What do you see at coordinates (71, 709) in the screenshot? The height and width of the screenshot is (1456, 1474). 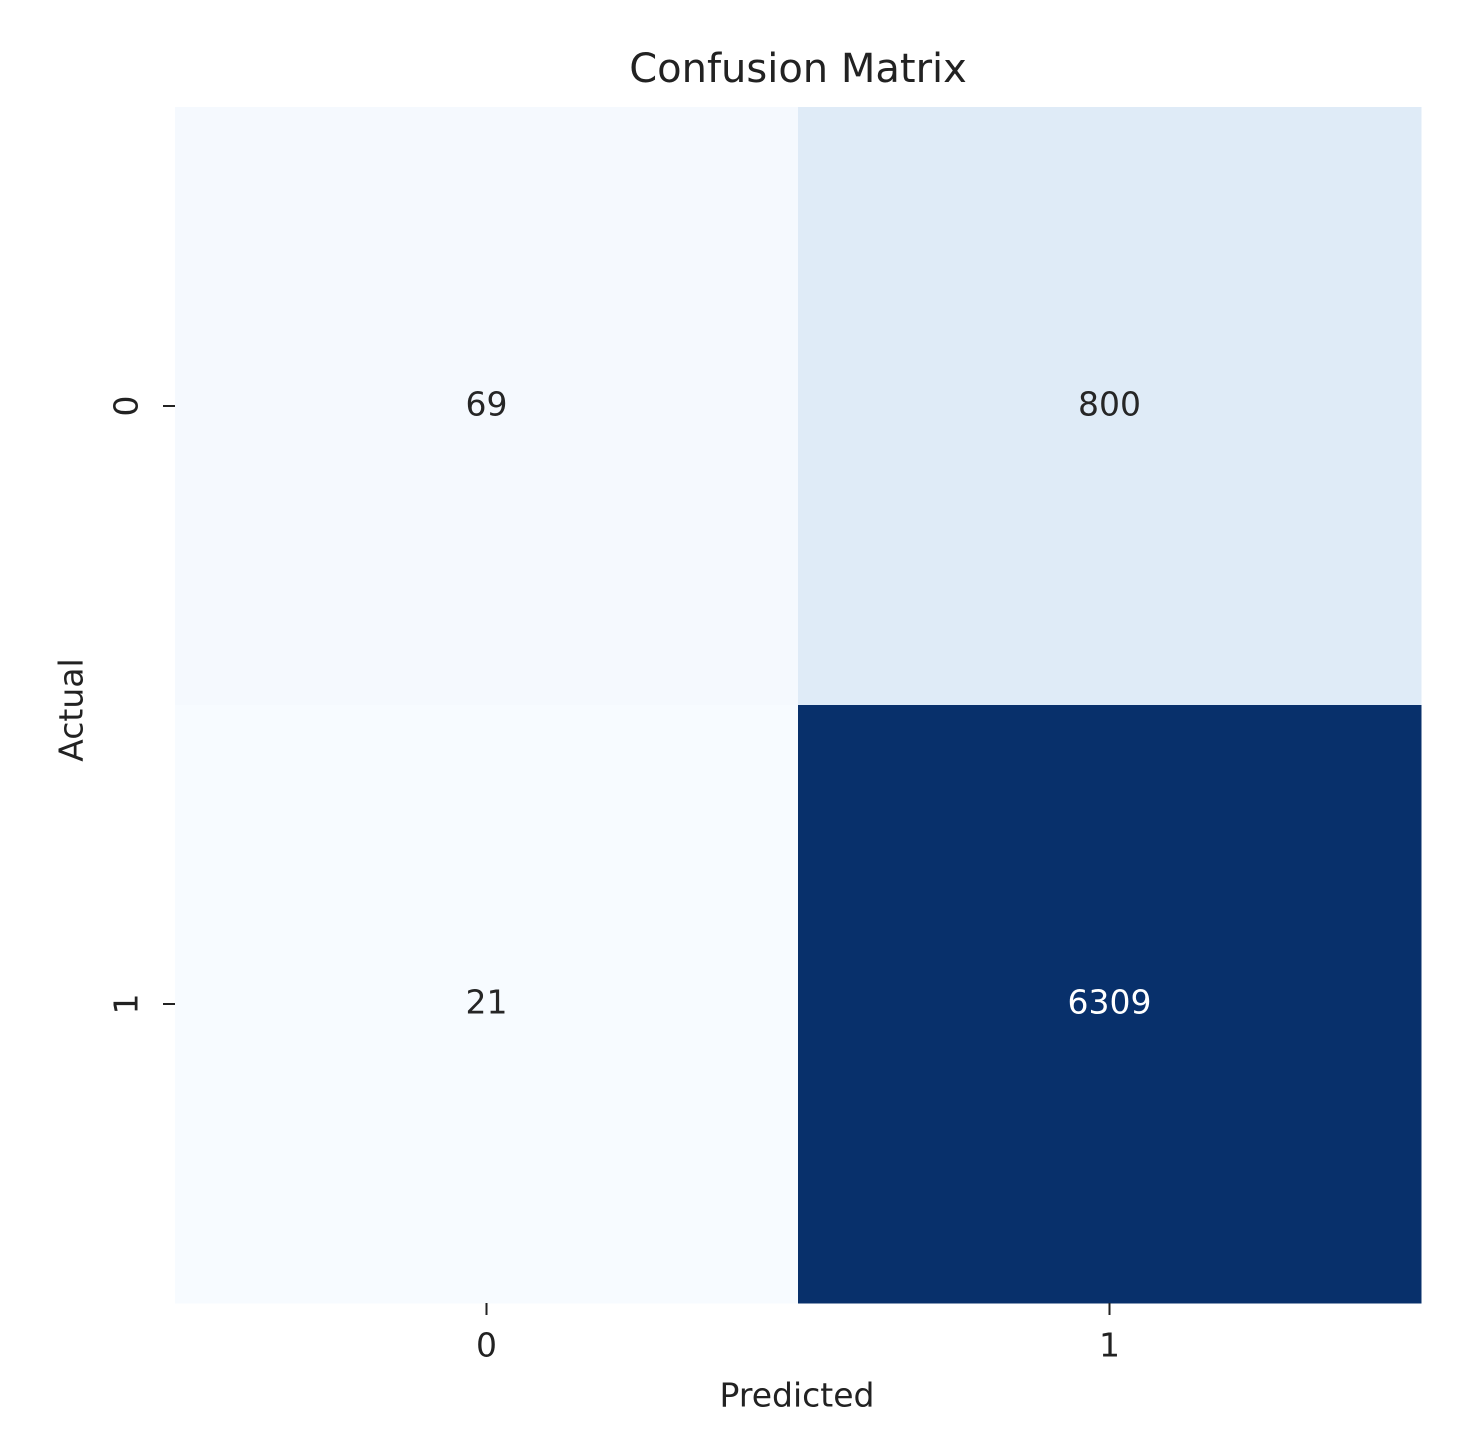 I see `y-axis-label: Actual` at bounding box center [71, 709].